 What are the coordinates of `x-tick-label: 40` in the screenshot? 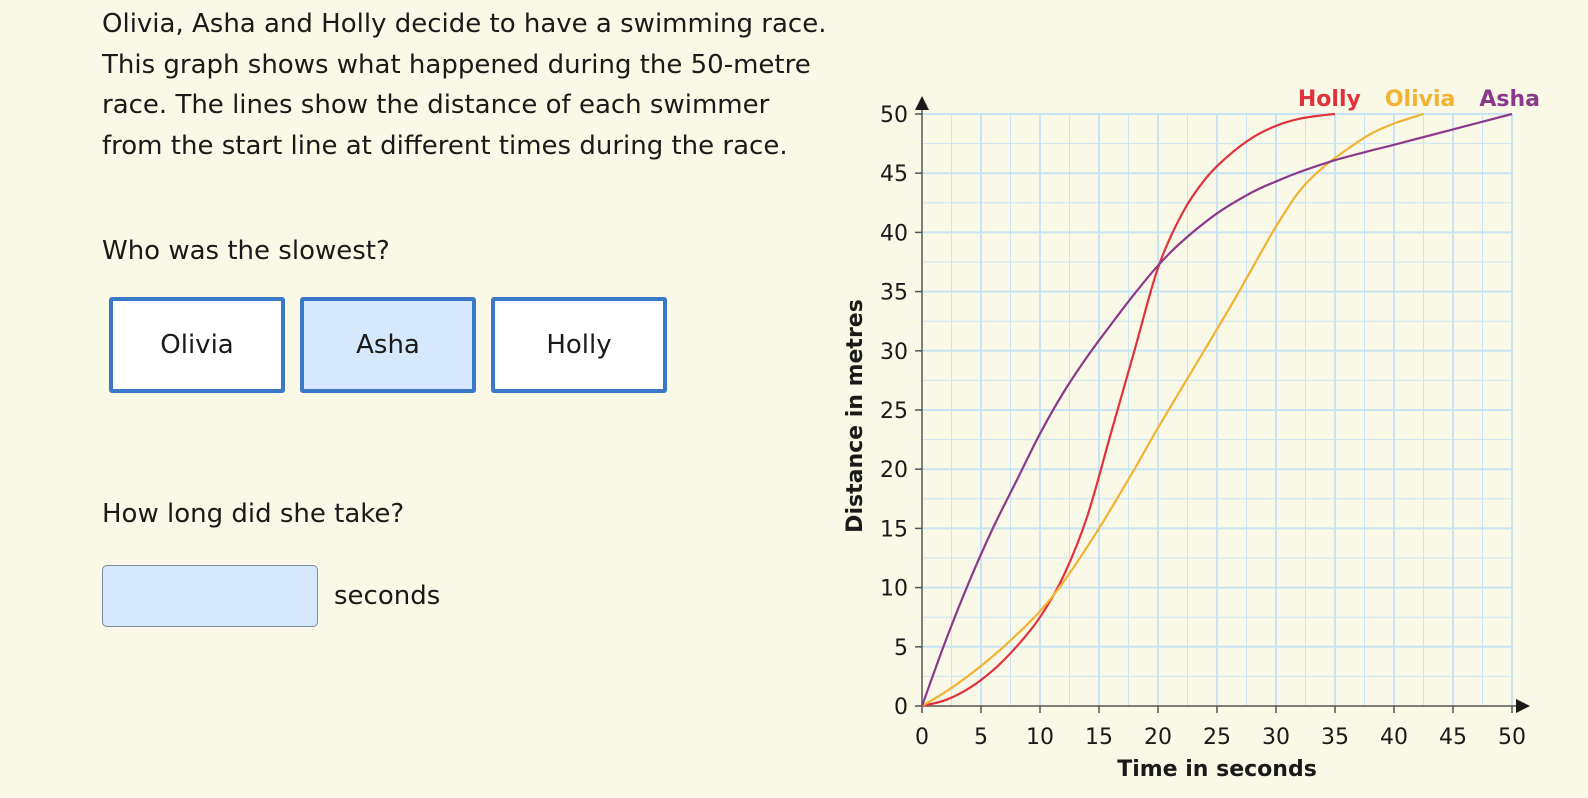 It's located at (1394, 737).